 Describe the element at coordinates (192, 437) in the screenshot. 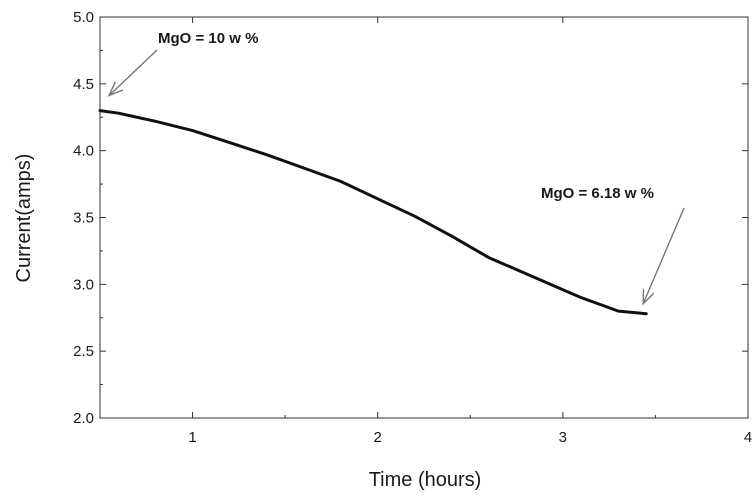

I see `x-tick-label: 1` at that location.